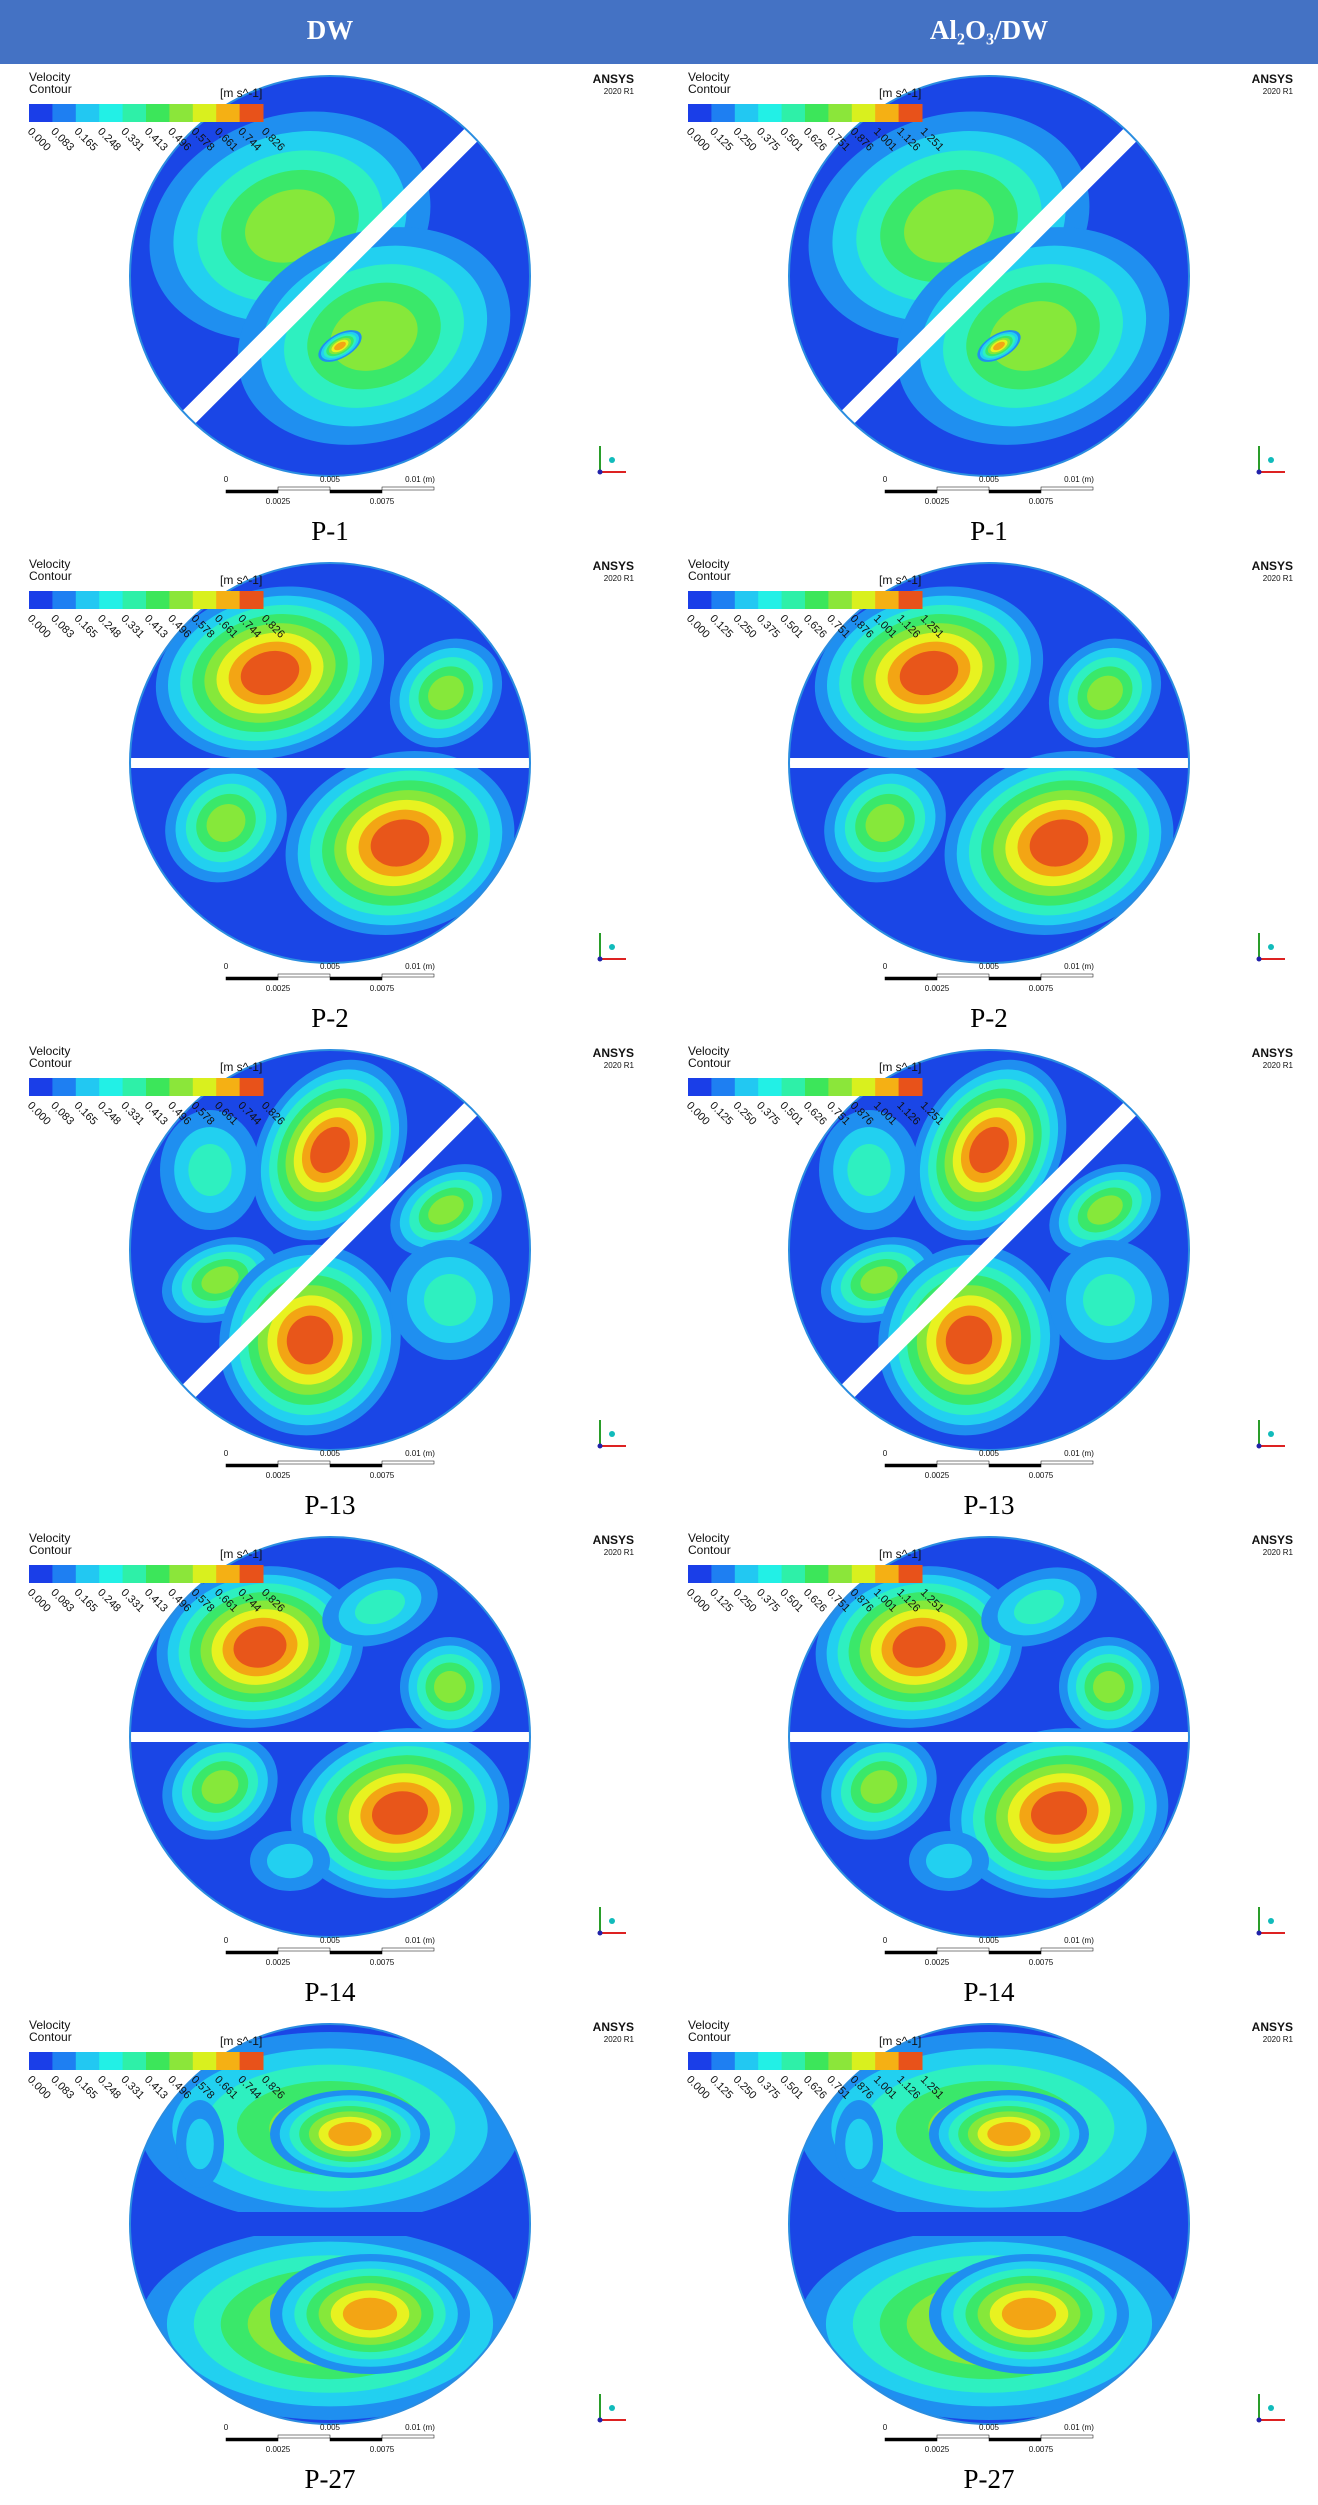 The width and height of the screenshot is (1318, 2505). Describe the element at coordinates (989, 531) in the screenshot. I see `panel-label: P-1` at that location.